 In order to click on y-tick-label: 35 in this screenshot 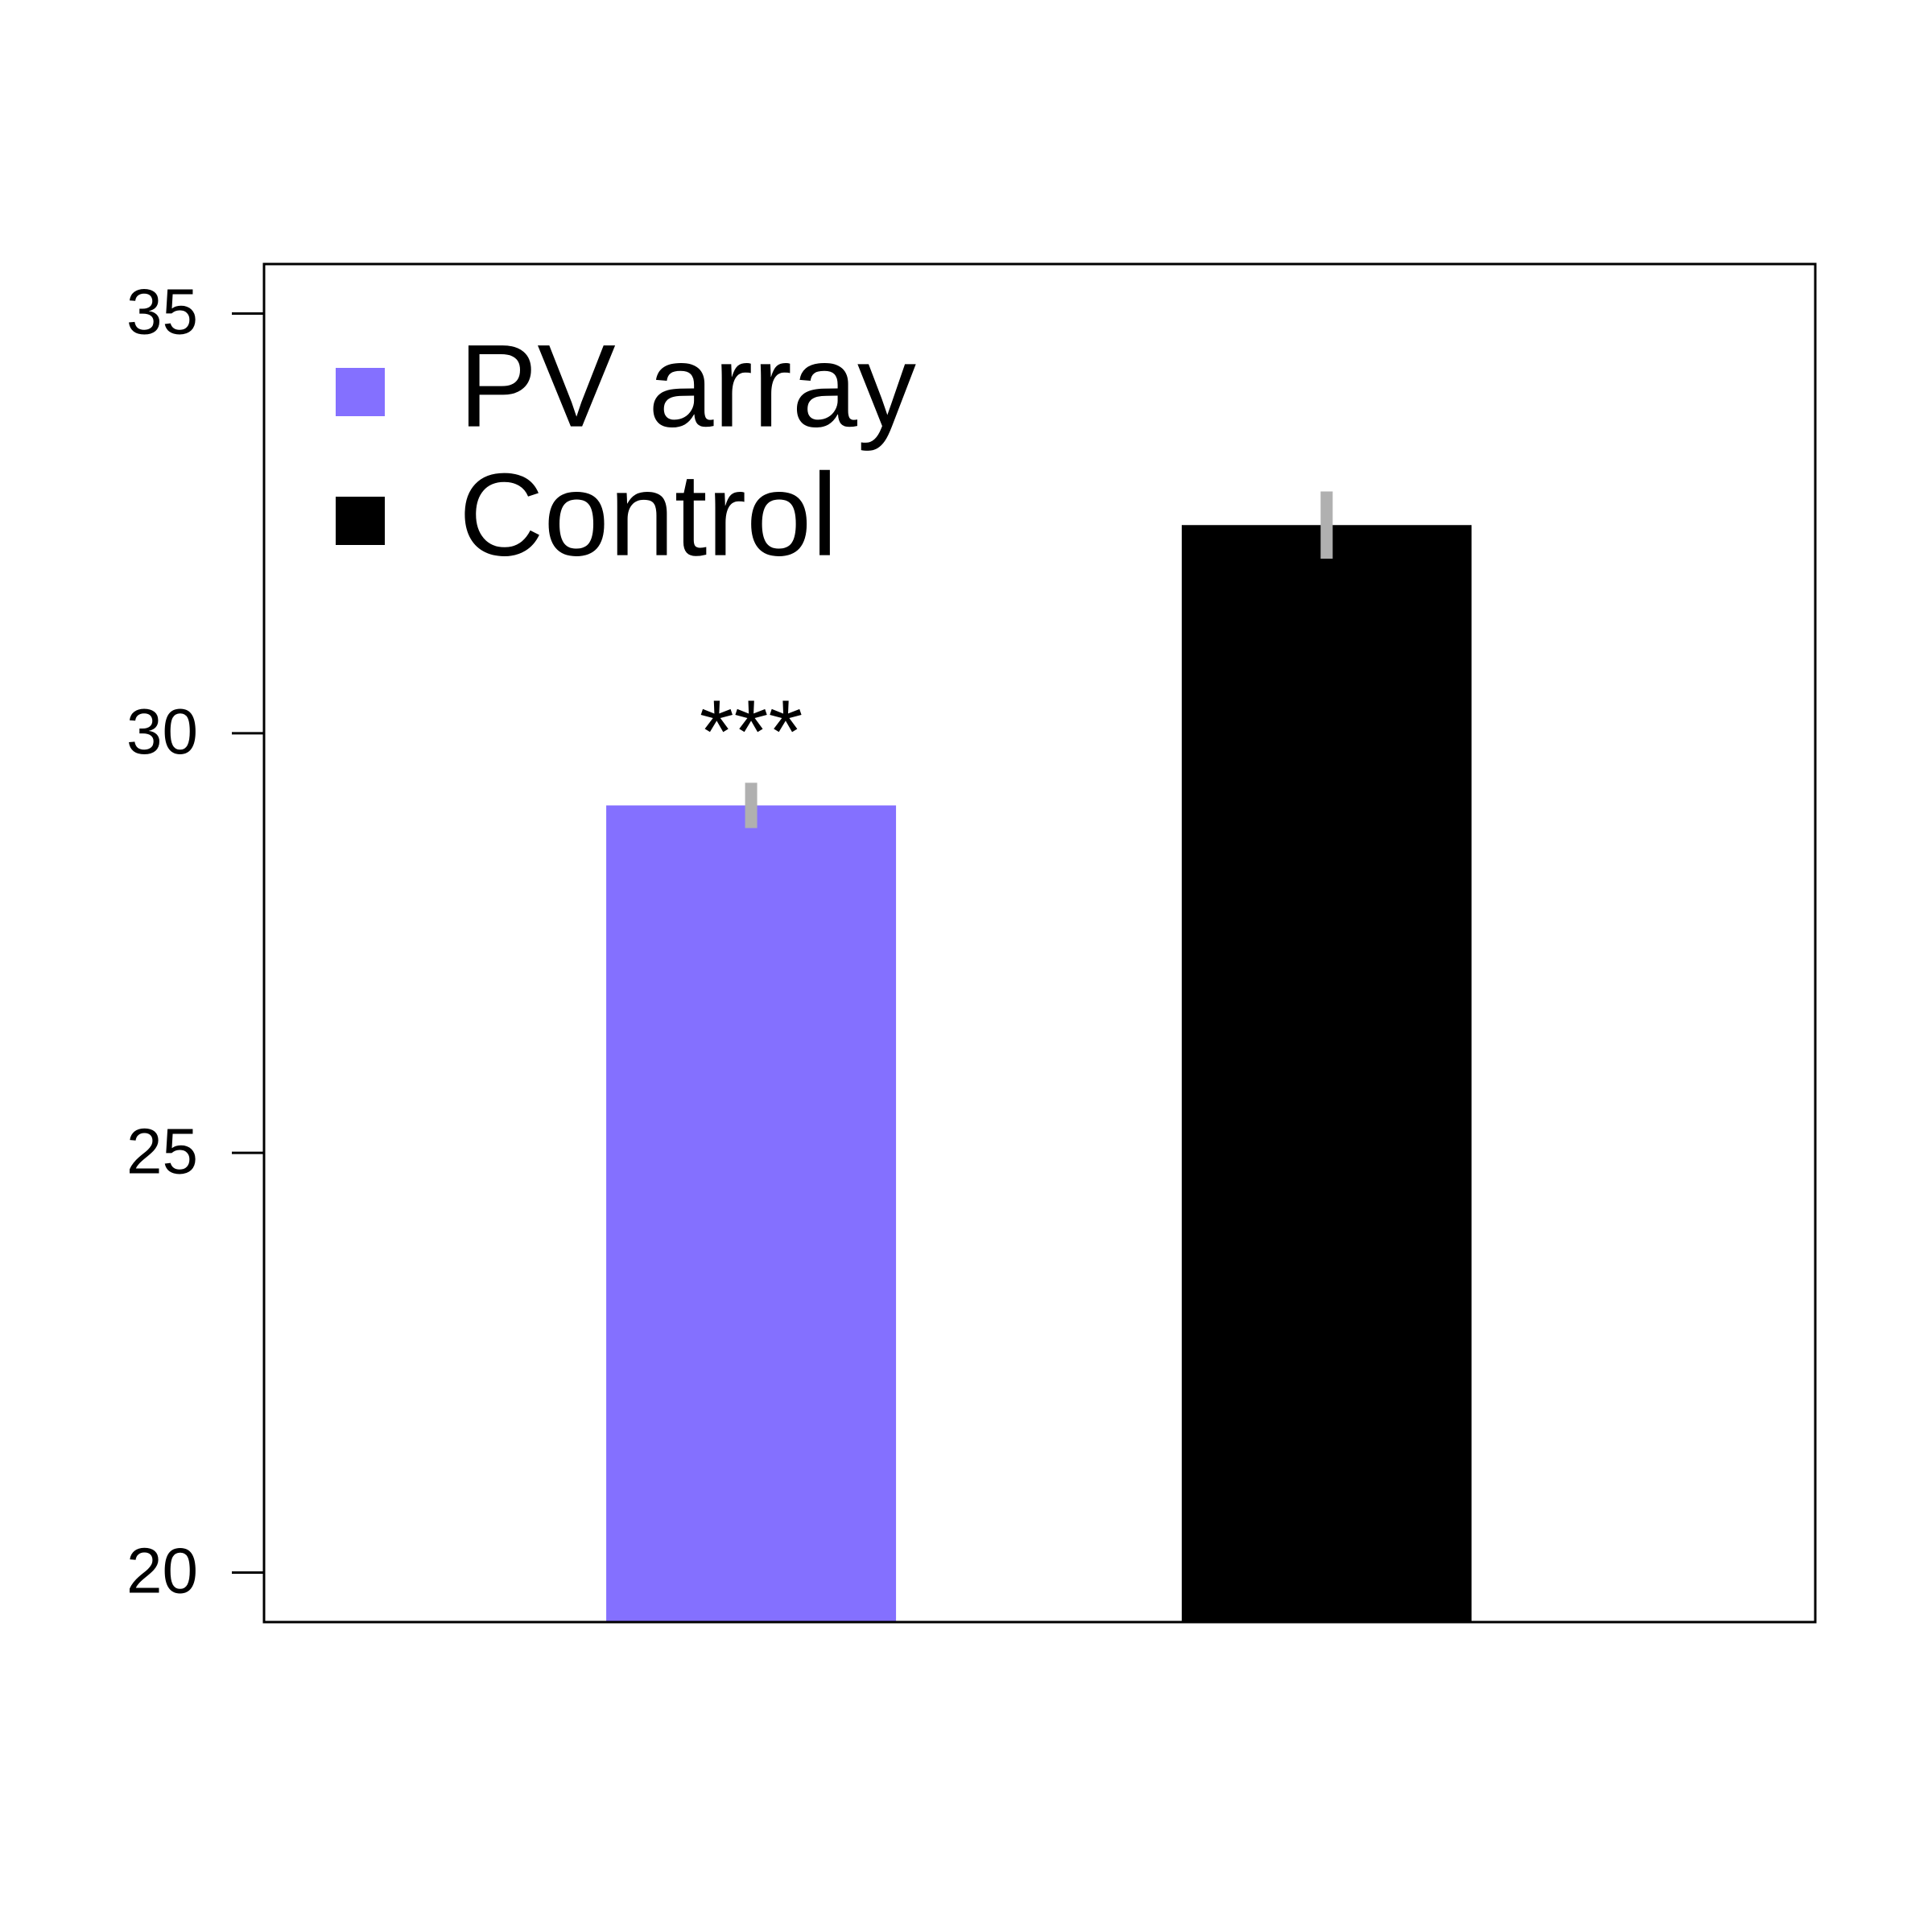, I will do `click(162, 312)`.